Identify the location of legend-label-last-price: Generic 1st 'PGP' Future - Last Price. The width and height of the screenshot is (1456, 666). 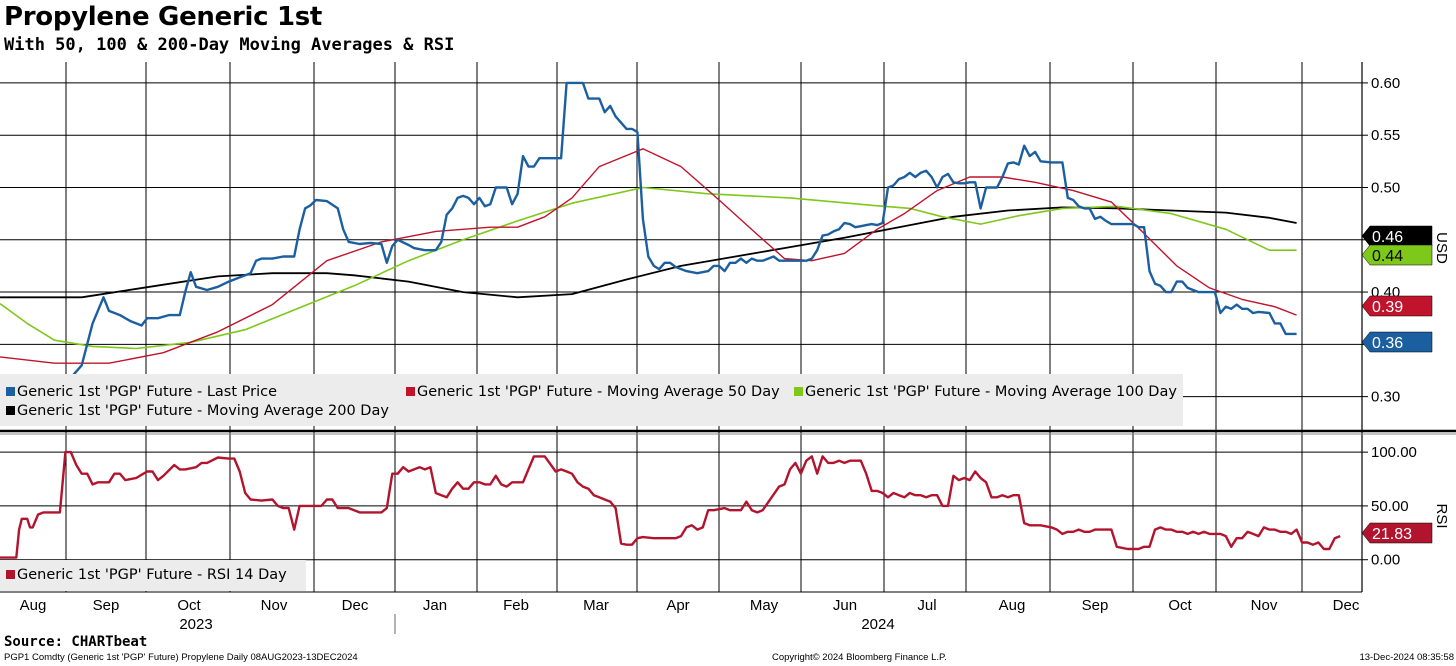
(147, 392).